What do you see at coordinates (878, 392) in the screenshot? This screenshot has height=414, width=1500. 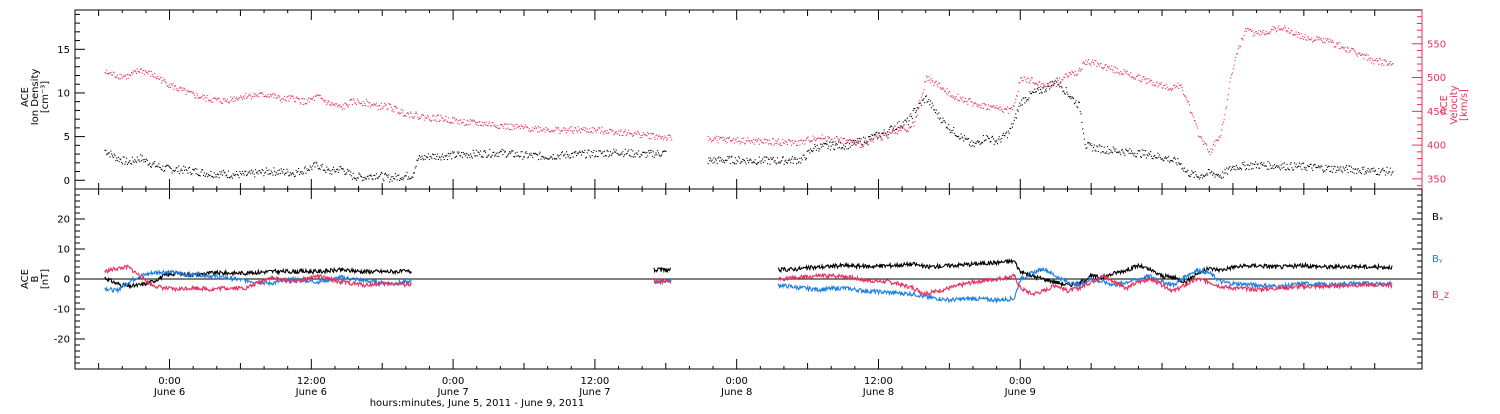 I see `x-tick-label-day: June 8` at bounding box center [878, 392].